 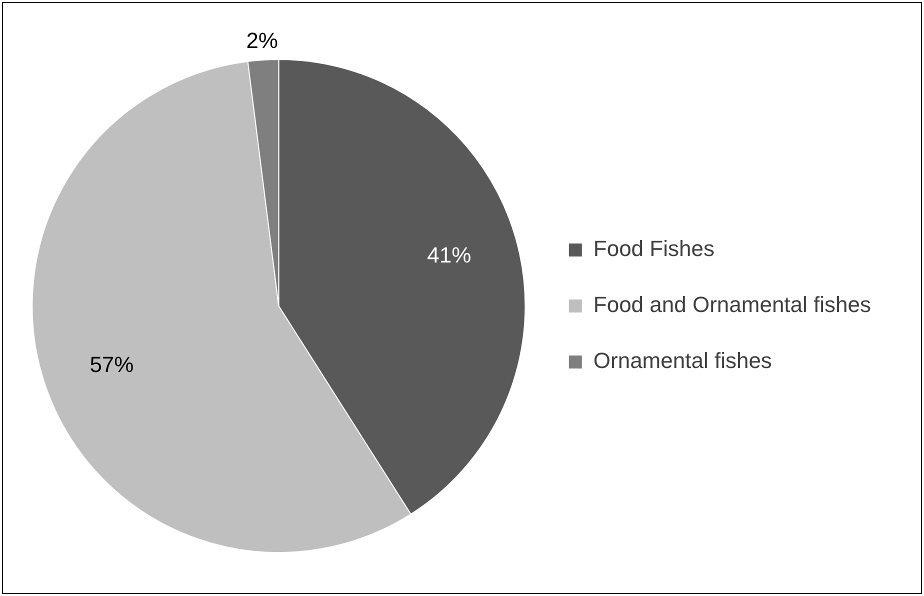 I want to click on data-label: 2%, so click(x=262, y=41).